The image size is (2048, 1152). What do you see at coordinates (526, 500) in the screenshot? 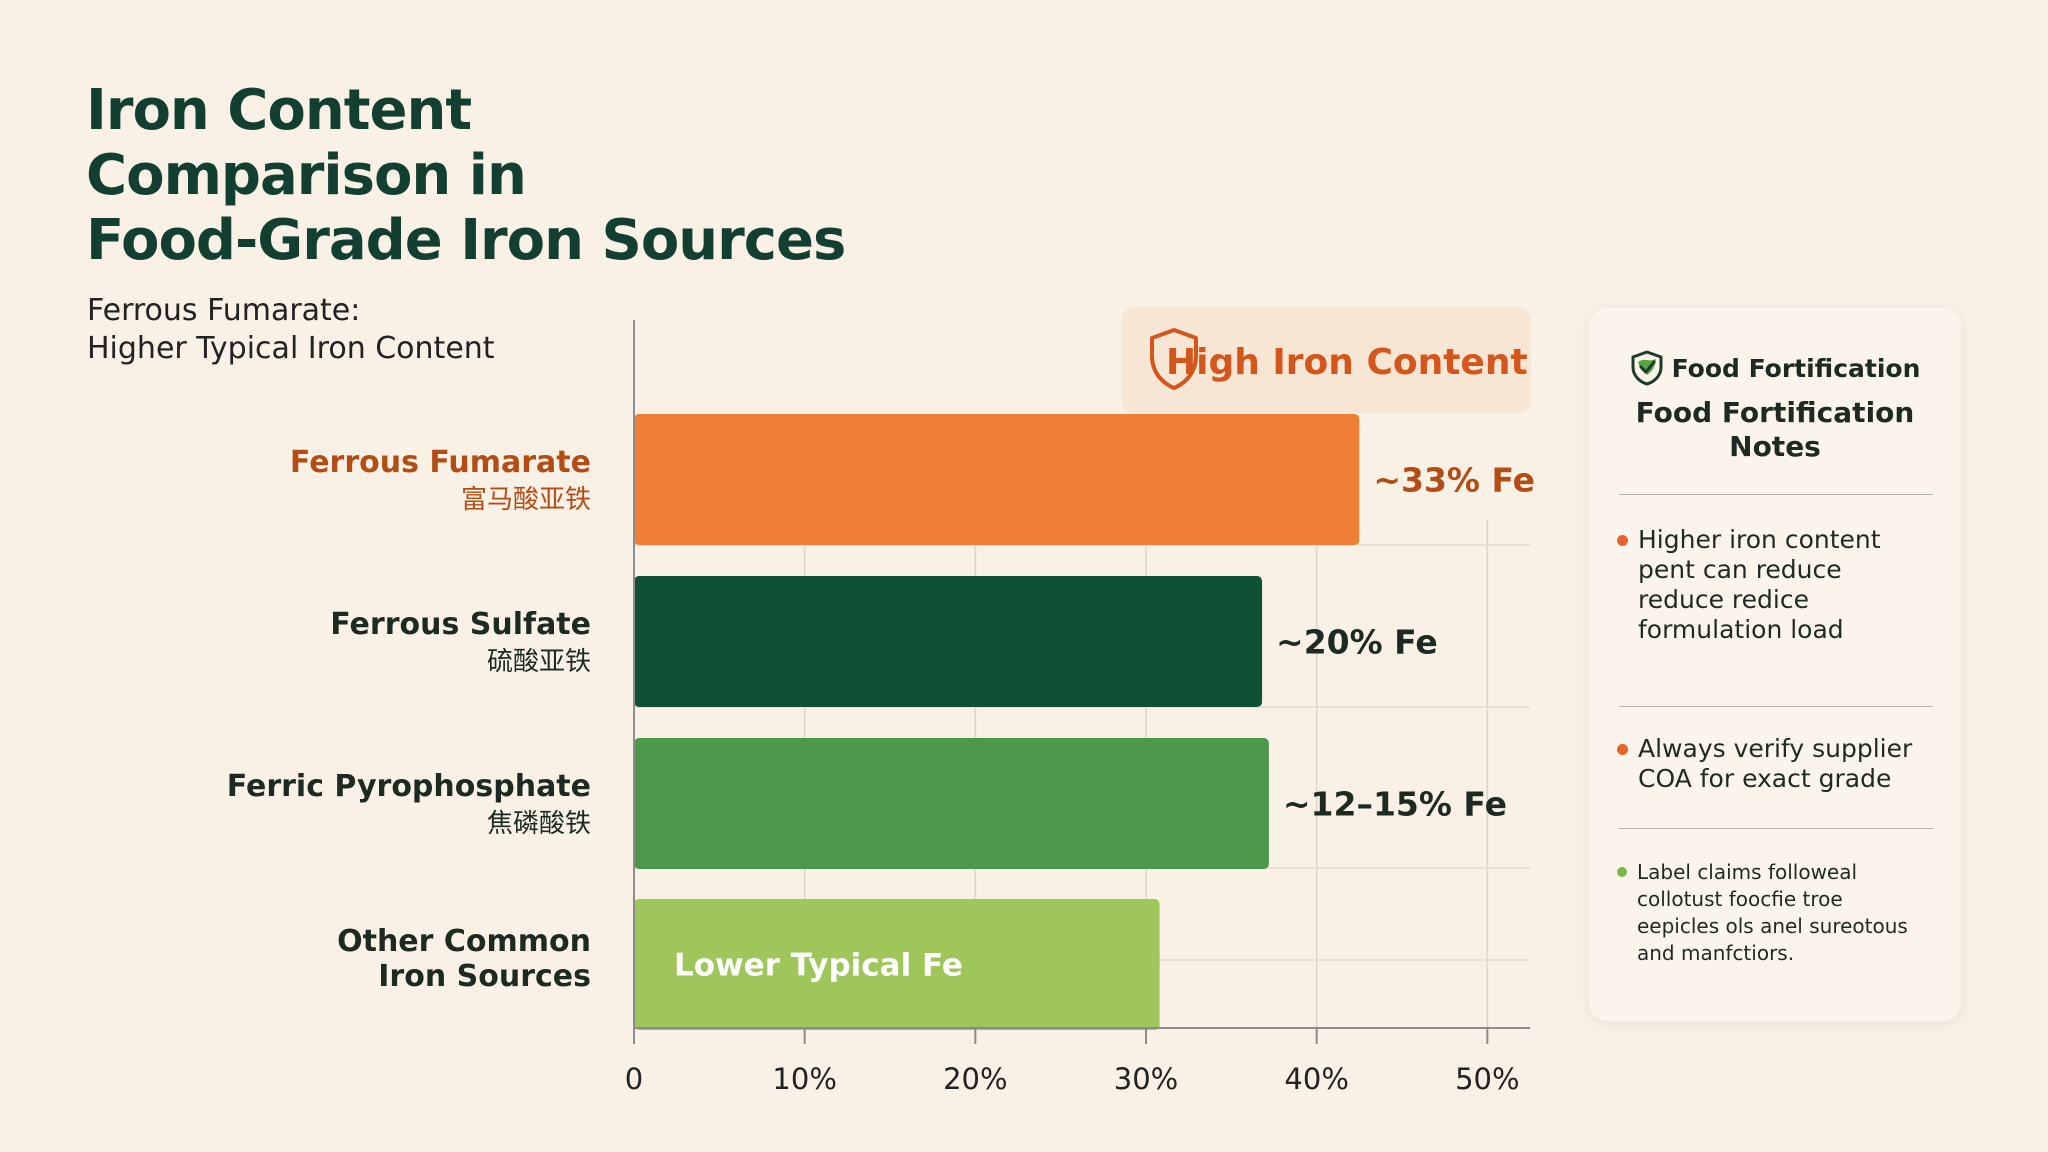
I see `category-label-chinese: 富马酸亚铁` at bounding box center [526, 500].